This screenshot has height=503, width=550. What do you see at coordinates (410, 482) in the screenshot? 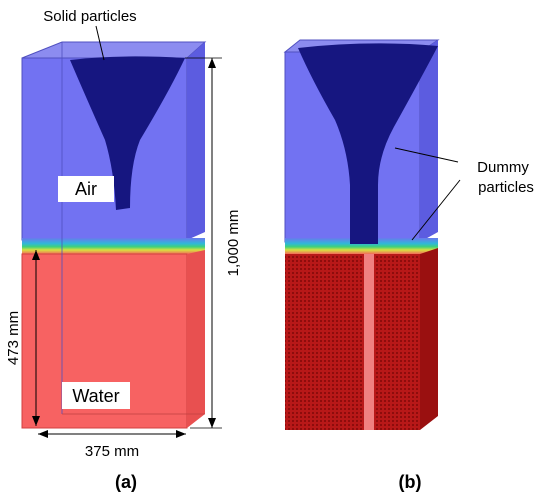
I see `panel-label: (b)` at bounding box center [410, 482].